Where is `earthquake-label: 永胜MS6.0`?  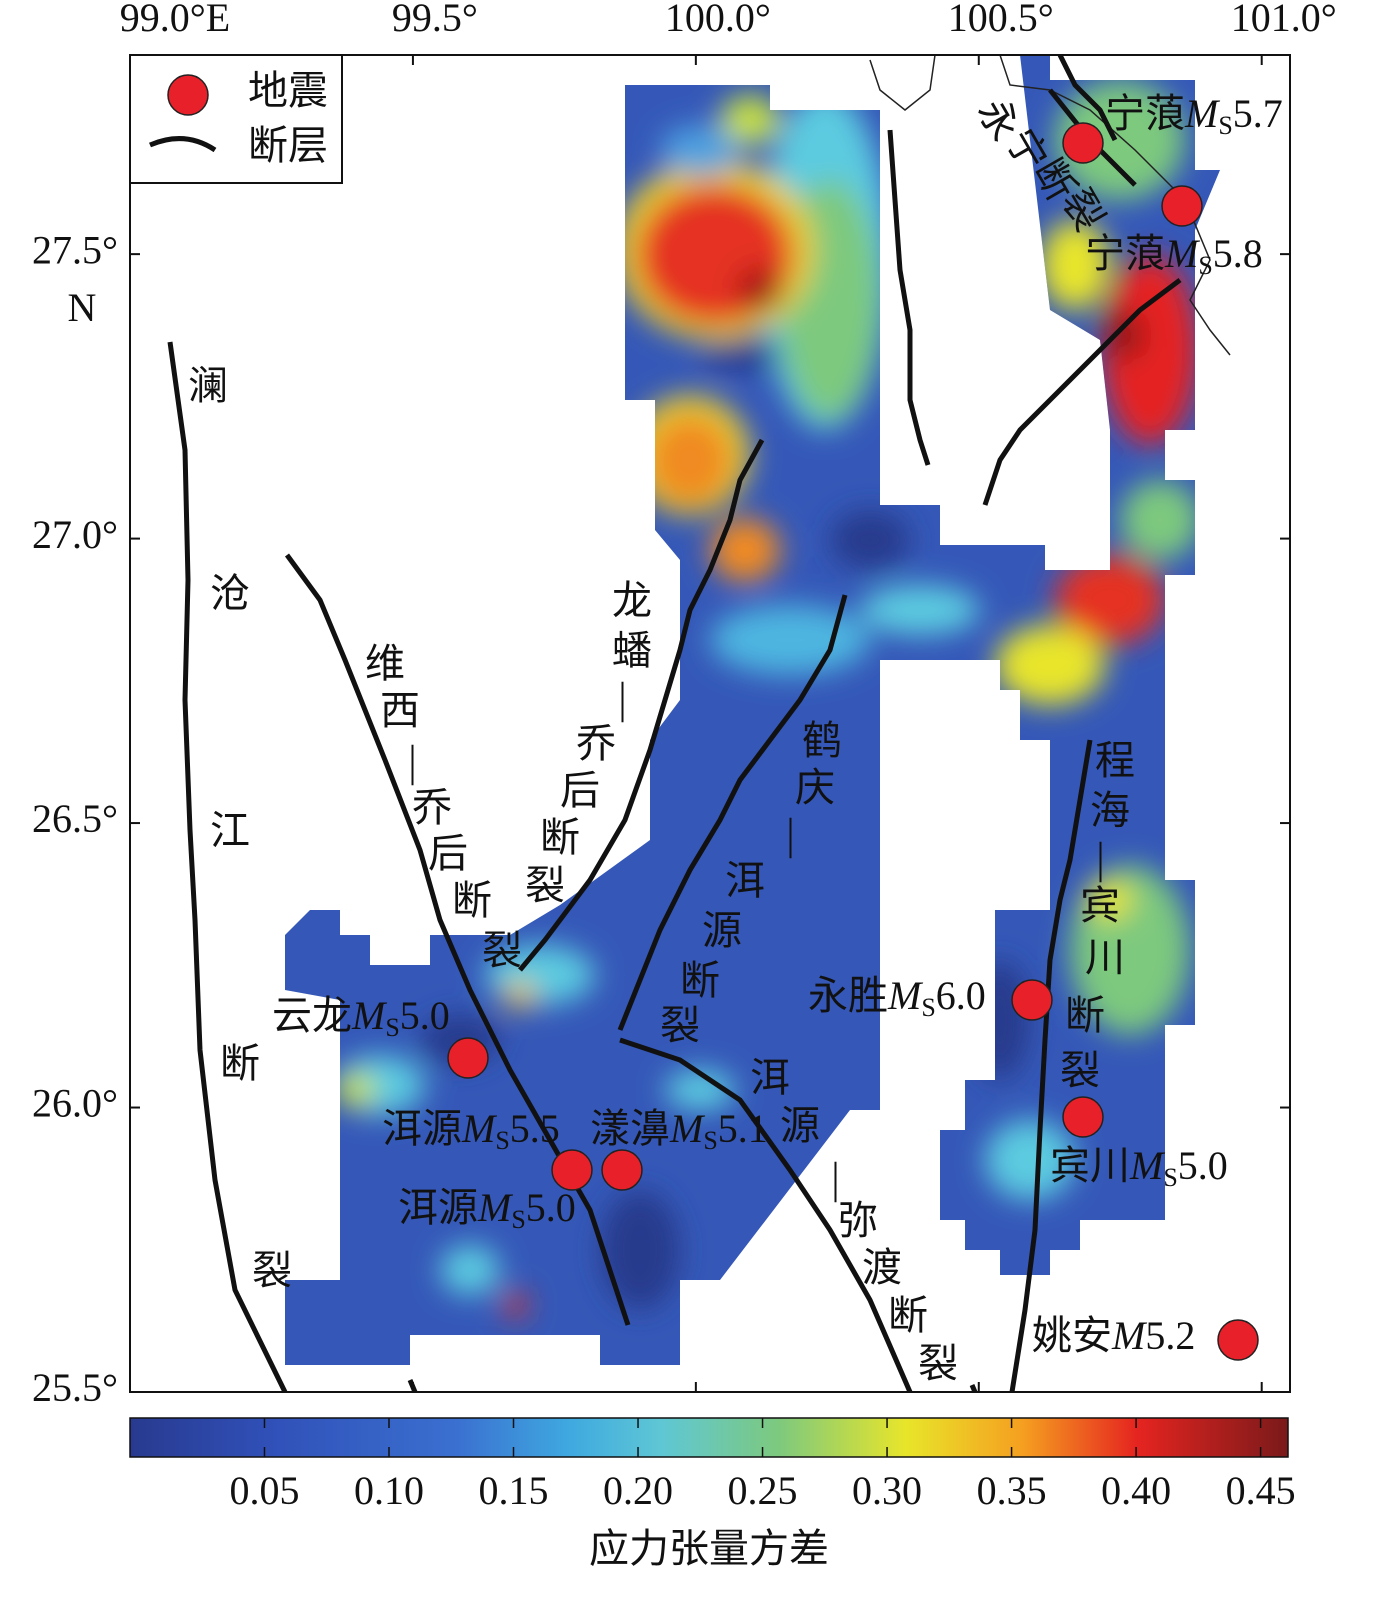
earthquake-label: 永胜MS6.0 is located at coordinates (897, 997).